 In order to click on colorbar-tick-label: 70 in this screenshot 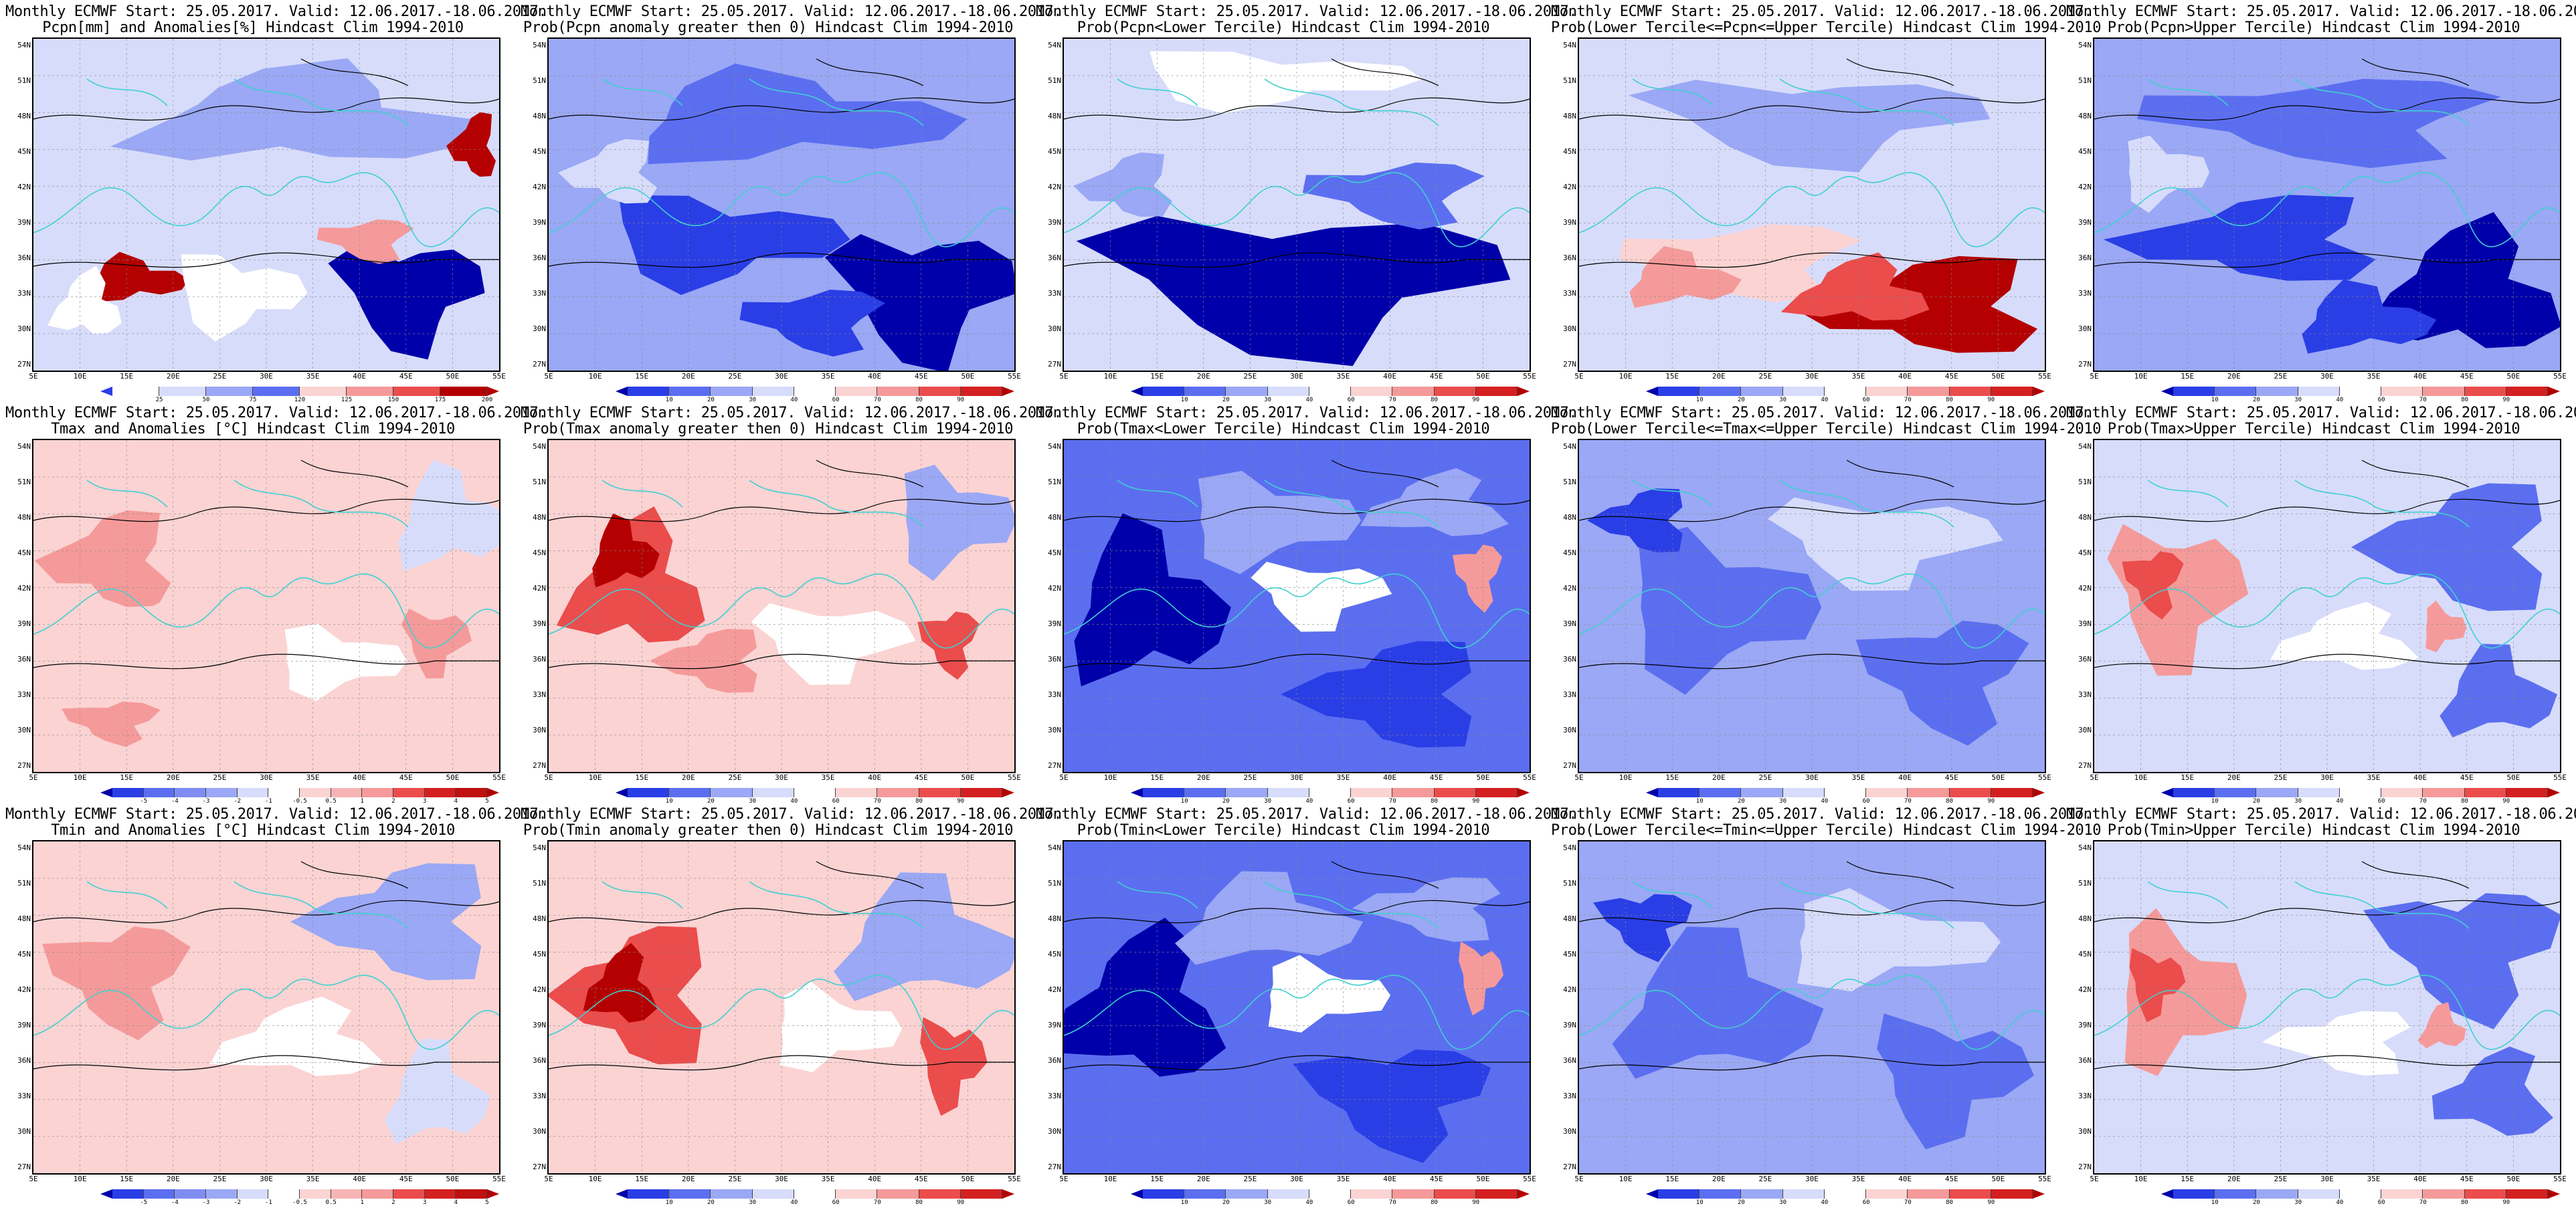, I will do `click(1392, 1202)`.